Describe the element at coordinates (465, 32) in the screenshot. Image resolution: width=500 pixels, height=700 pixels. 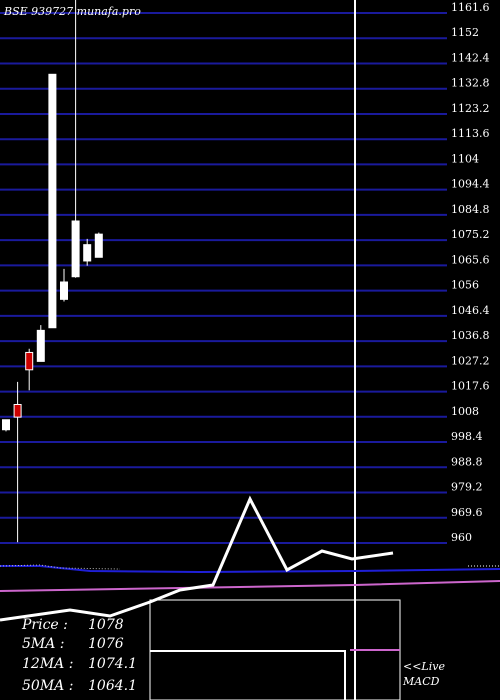
I see `y-tick-label: 1152` at that location.